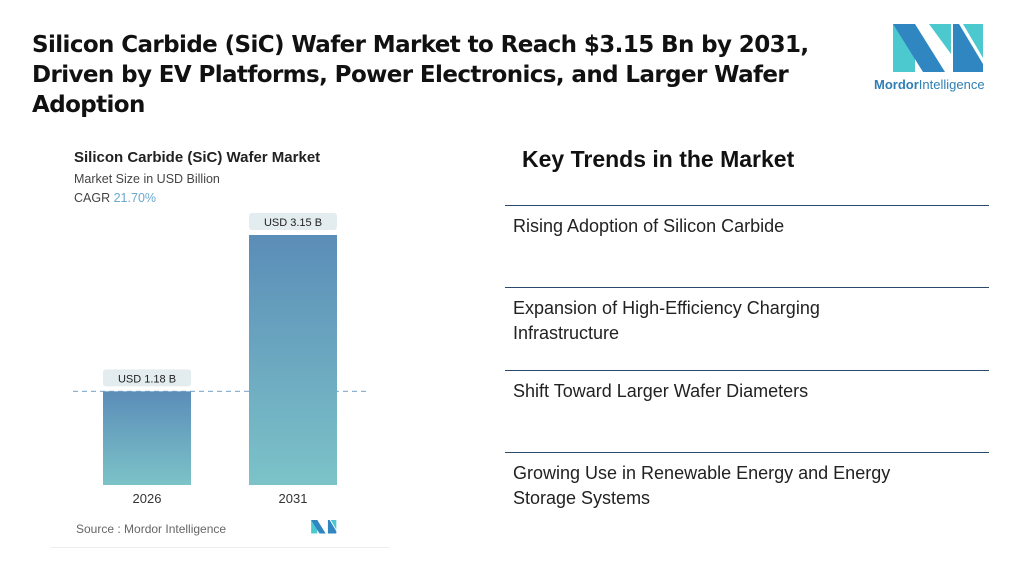 This screenshot has width=1029, height=583. I want to click on source-logo-icon, so click(324, 527).